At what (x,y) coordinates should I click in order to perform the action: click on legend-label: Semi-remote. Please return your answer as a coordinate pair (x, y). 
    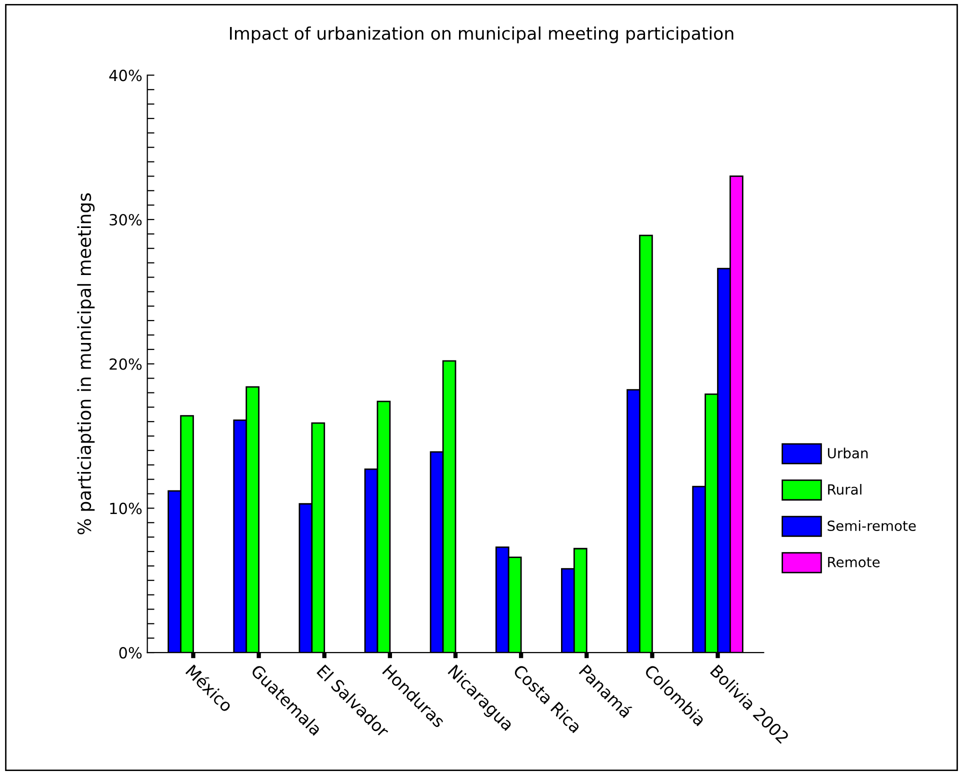
    Looking at the image, I should click on (872, 526).